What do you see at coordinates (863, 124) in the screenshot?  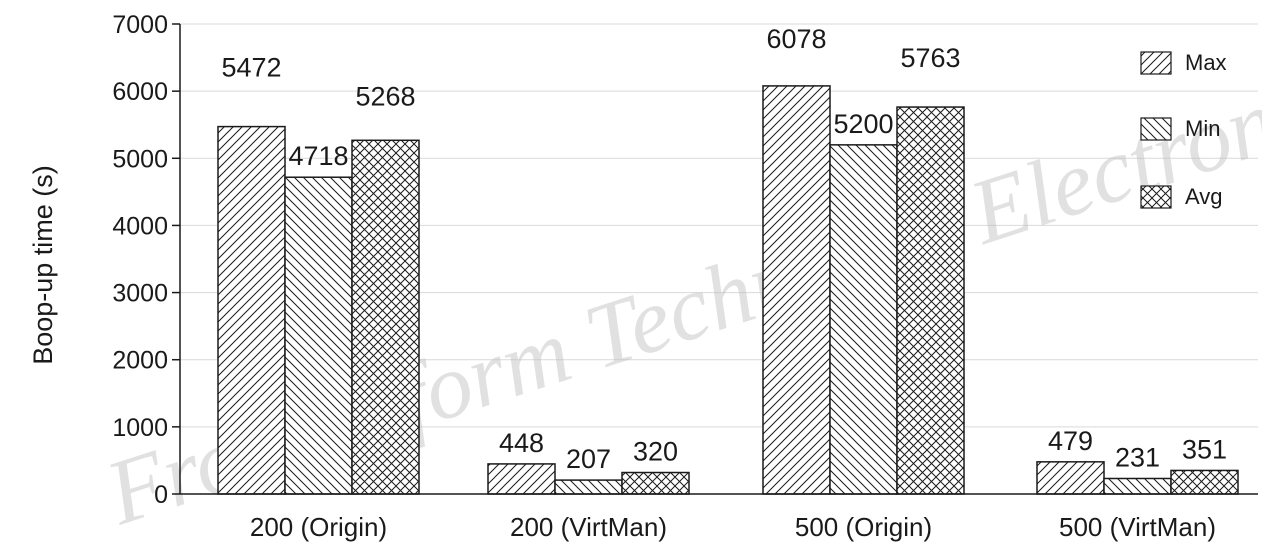 I see `data-label: 5200` at bounding box center [863, 124].